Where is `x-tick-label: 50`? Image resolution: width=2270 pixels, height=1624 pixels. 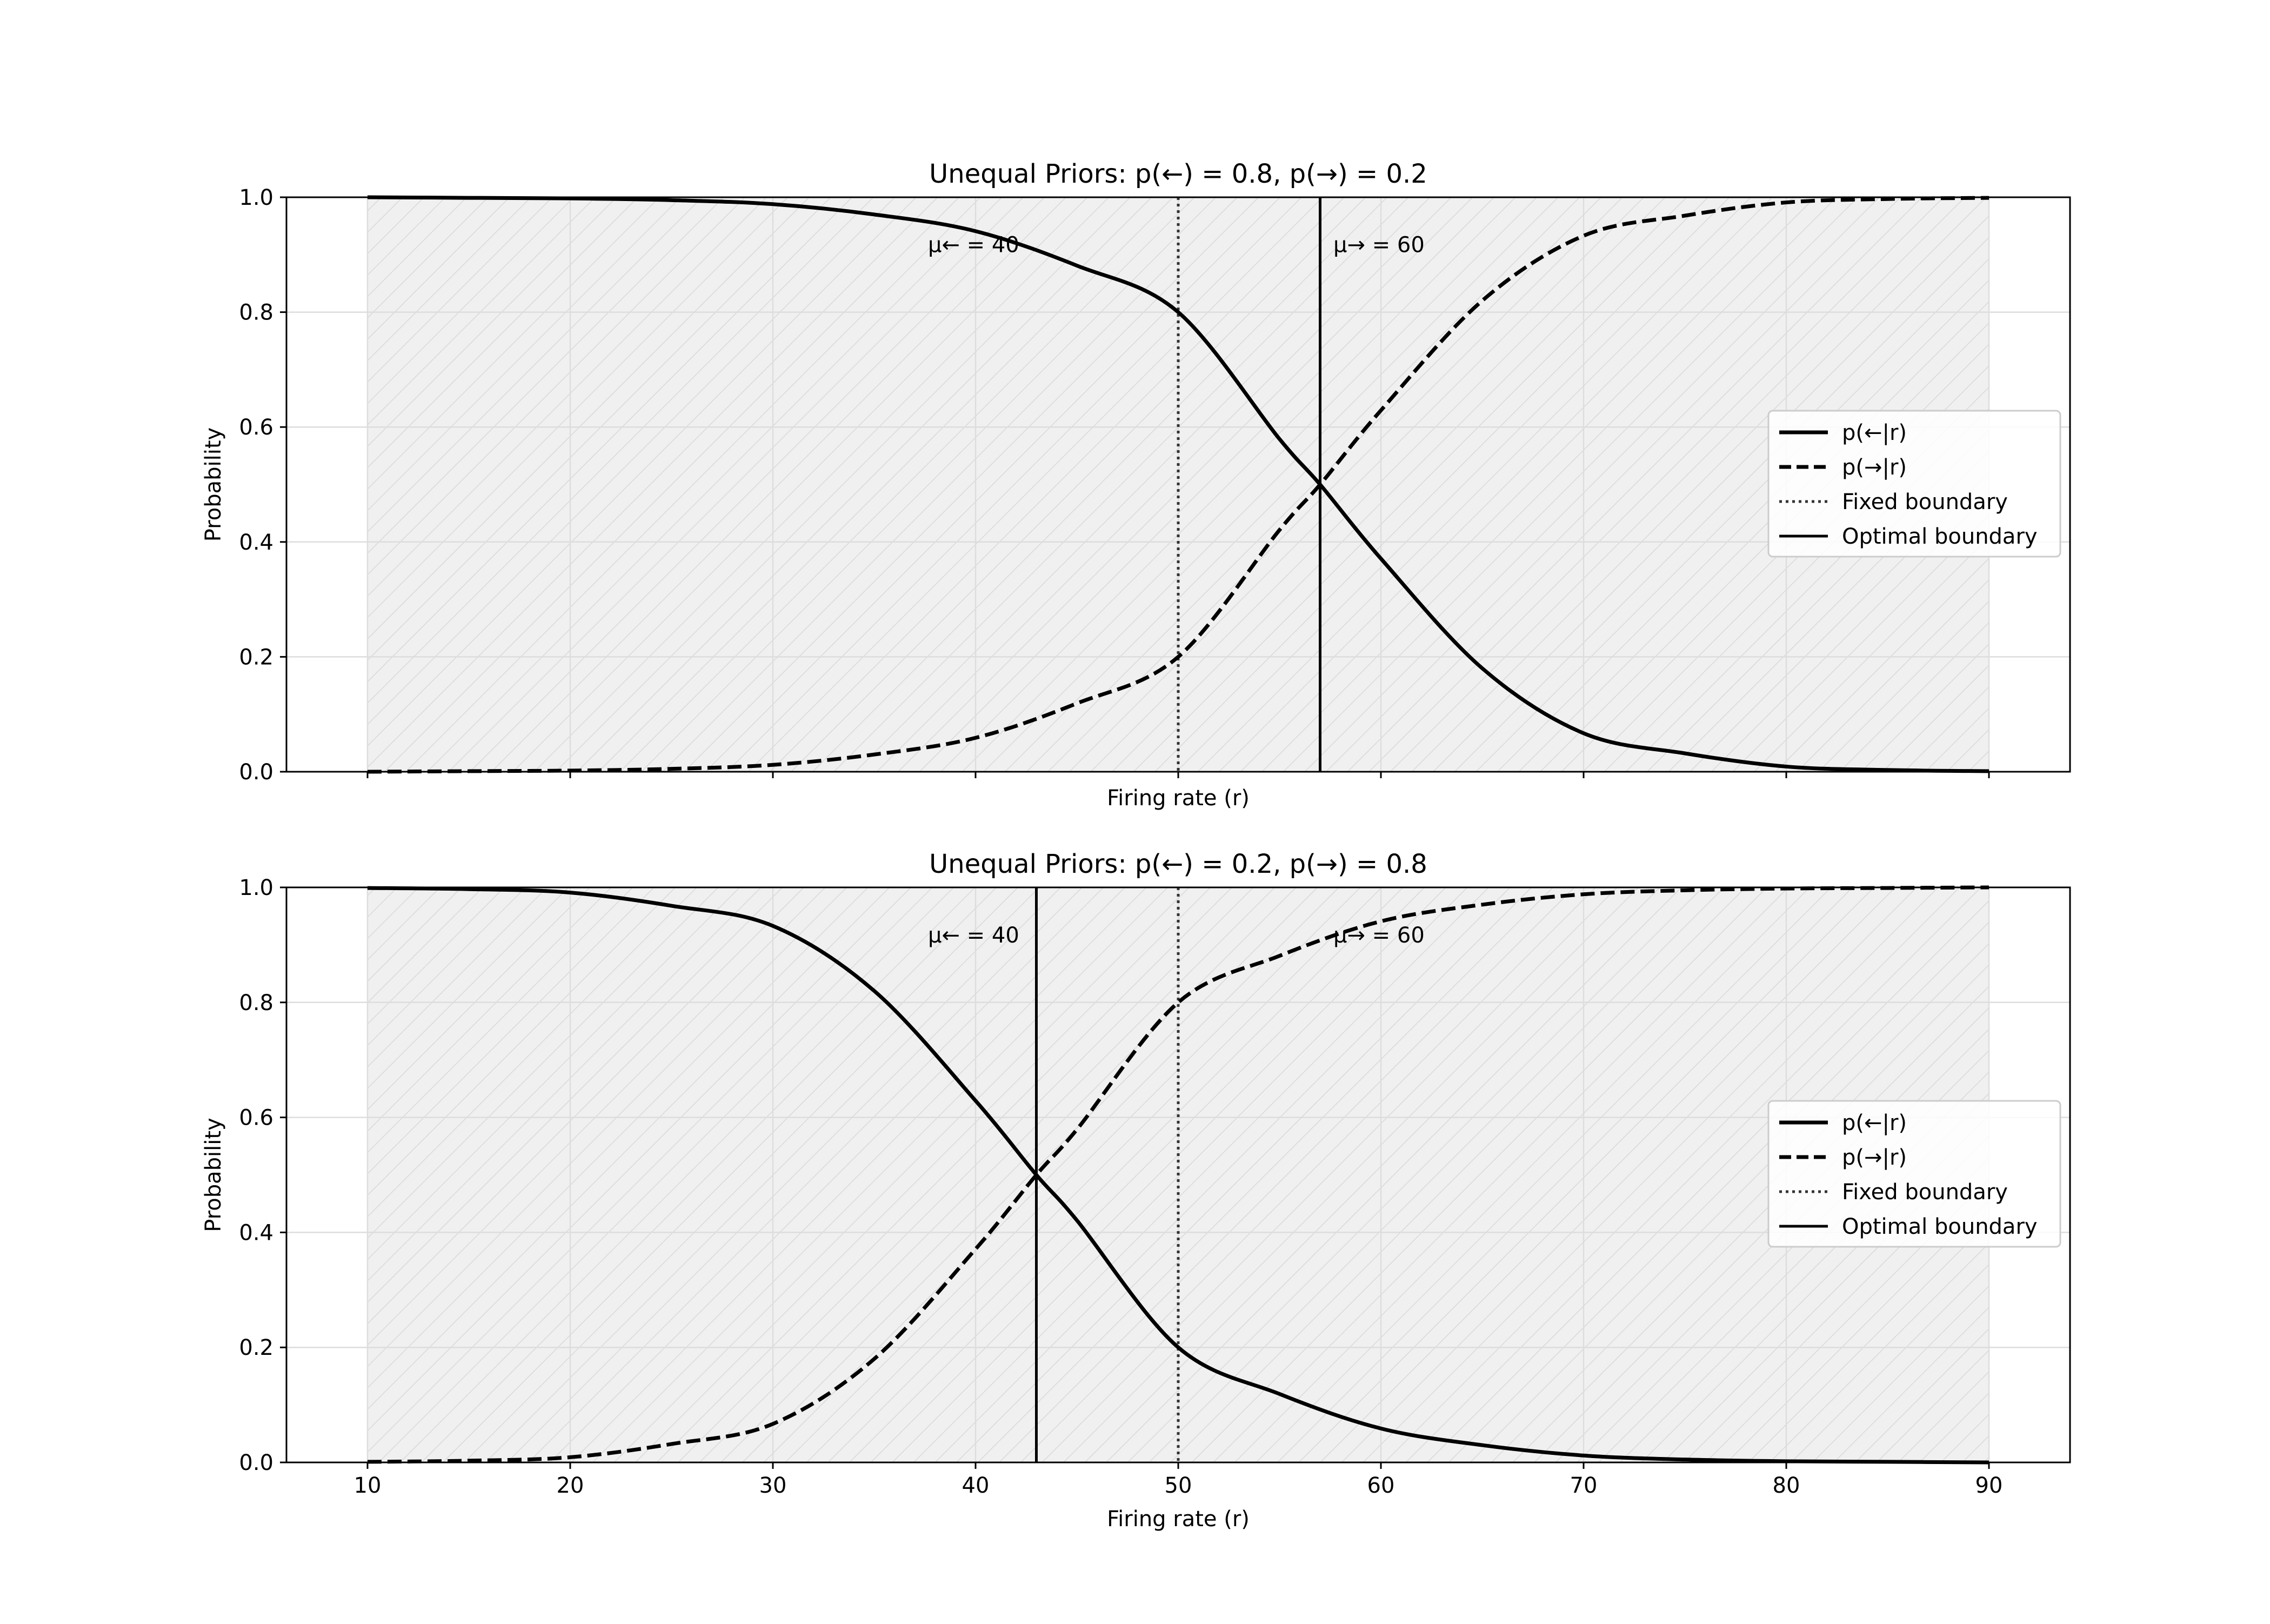 x-tick-label: 50 is located at coordinates (1178, 1485).